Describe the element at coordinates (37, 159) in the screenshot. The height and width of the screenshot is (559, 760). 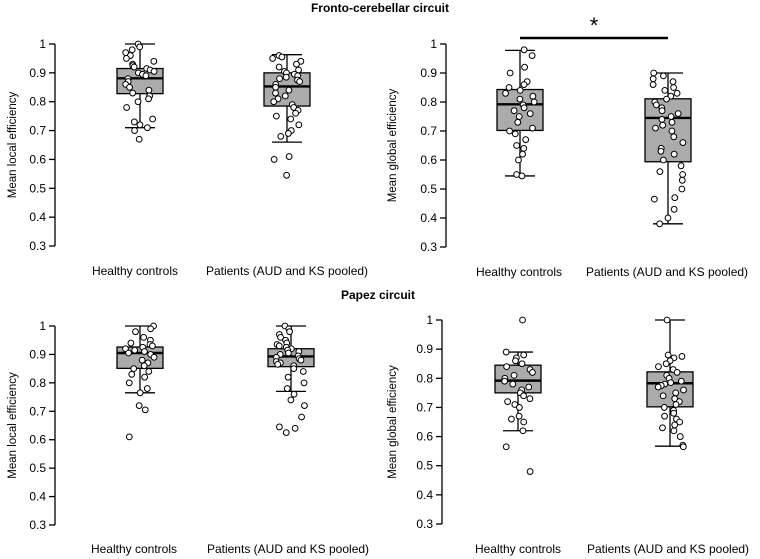
I see `y-tick-label: 0.6` at that location.